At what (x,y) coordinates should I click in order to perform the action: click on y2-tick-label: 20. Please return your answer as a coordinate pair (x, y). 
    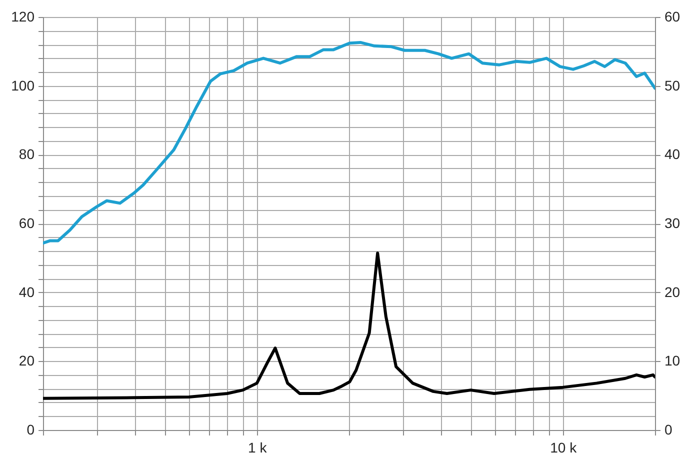
    Looking at the image, I should click on (672, 292).